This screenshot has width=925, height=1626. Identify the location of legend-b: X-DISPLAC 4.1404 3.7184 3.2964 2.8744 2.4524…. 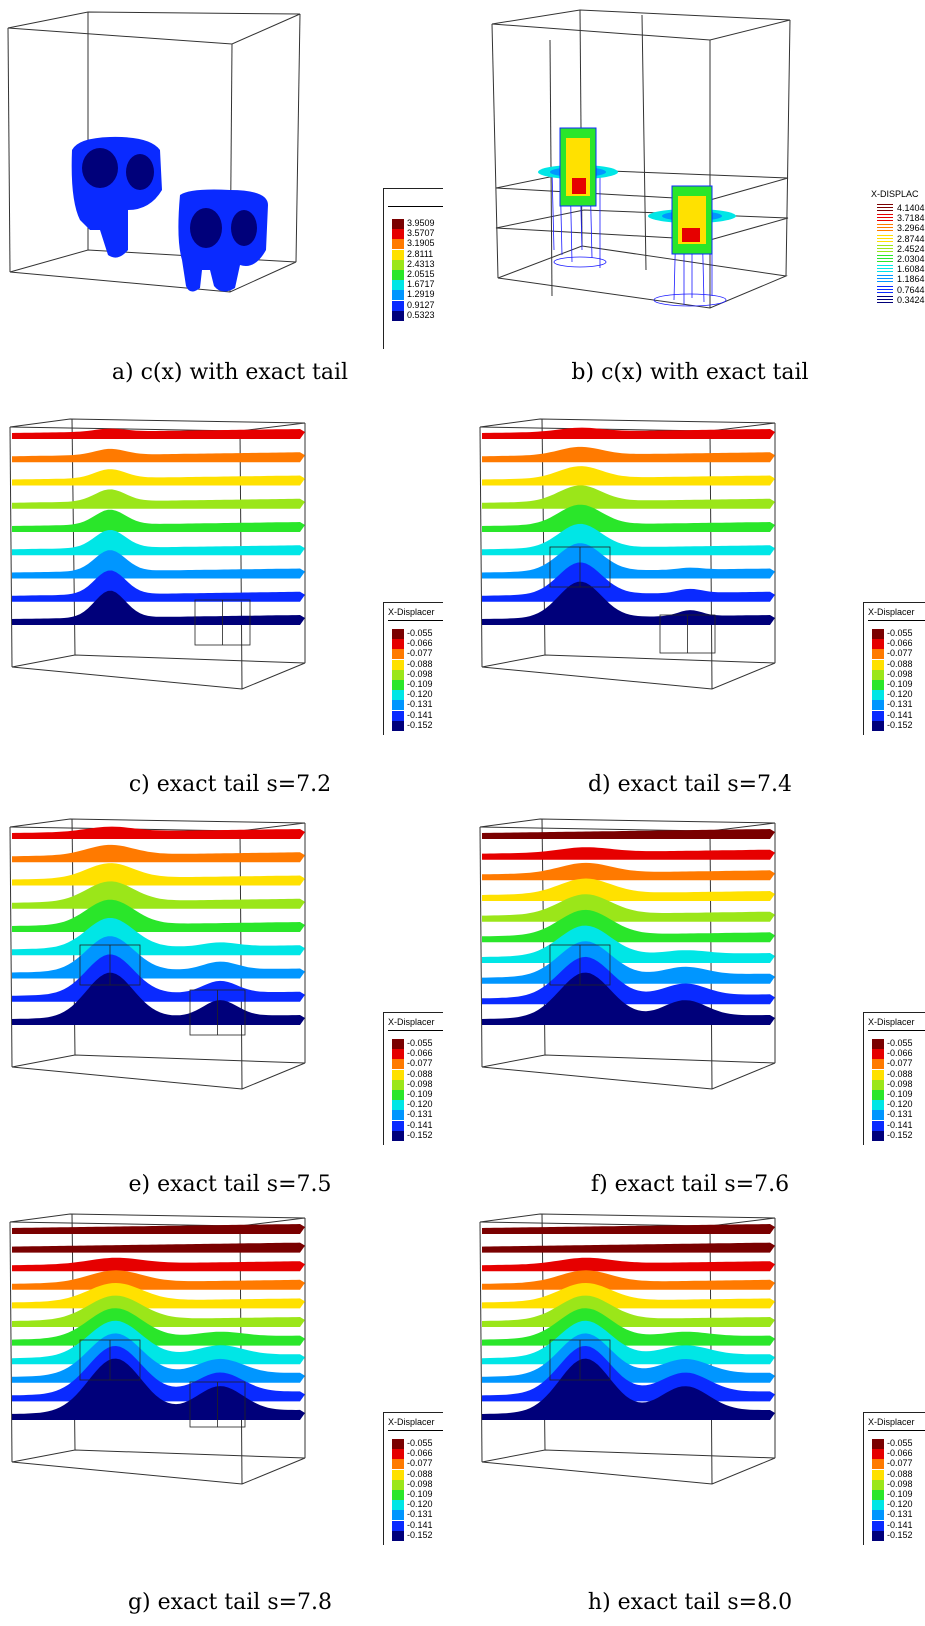
(897, 248).